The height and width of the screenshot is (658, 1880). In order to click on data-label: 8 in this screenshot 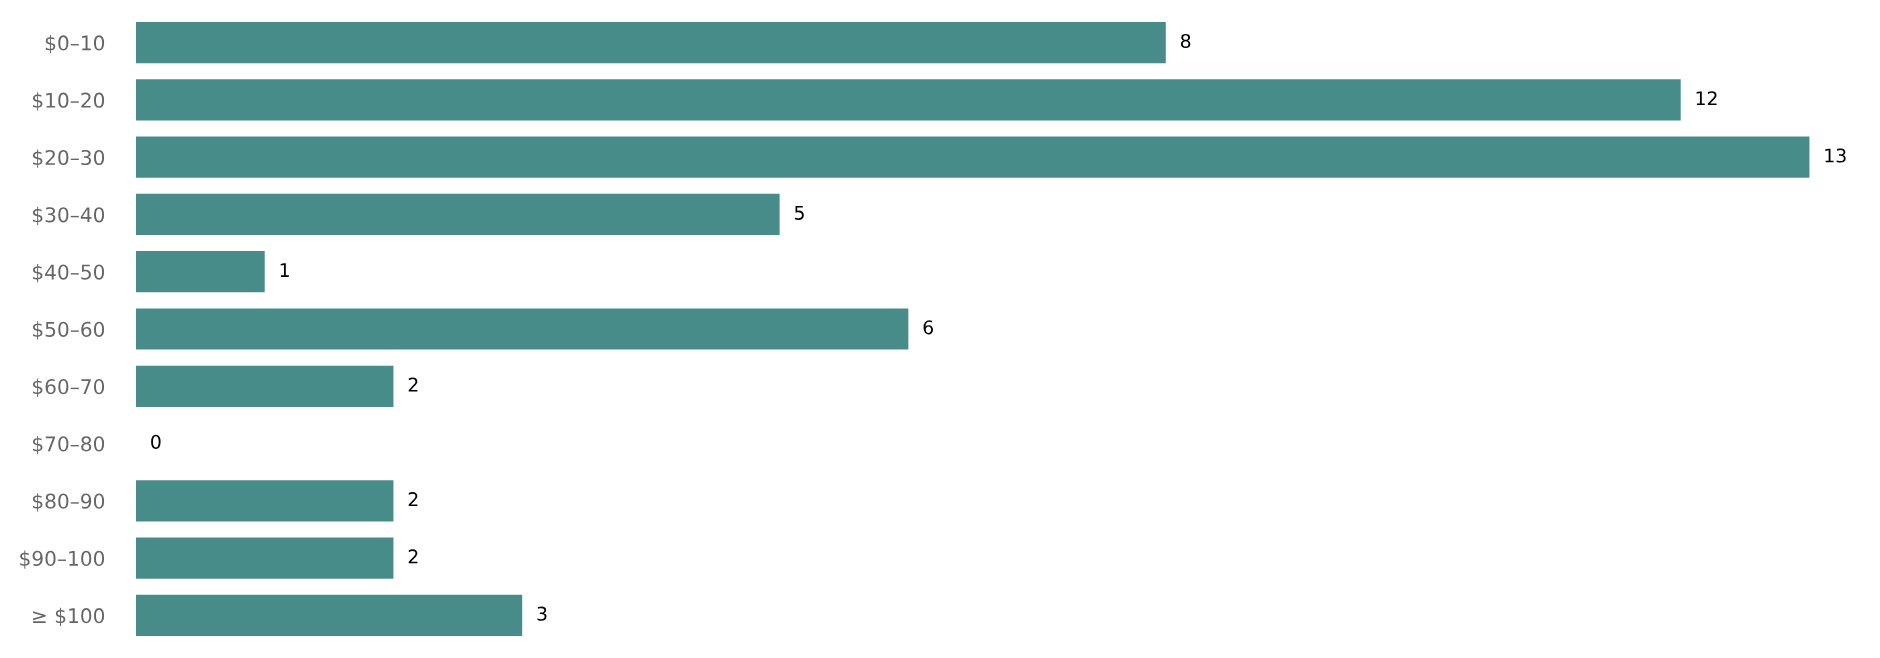, I will do `click(1185, 41)`.